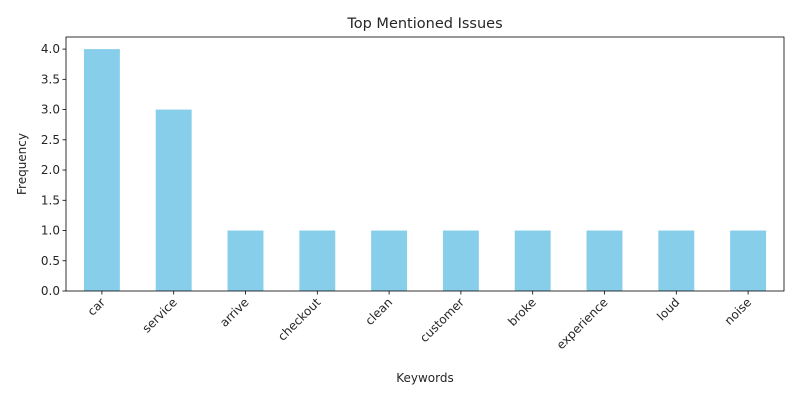 The height and width of the screenshot is (400, 800). Describe the element at coordinates (425, 378) in the screenshot. I see `x-axis-title: Keywords` at that location.